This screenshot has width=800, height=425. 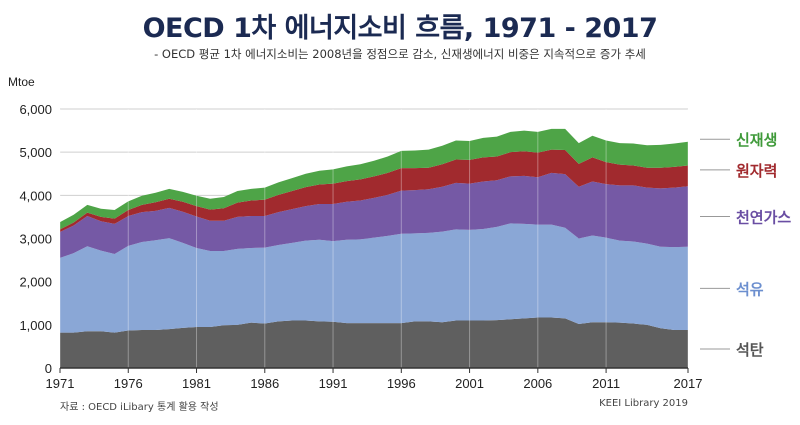 I want to click on legend-label: 원자력, so click(x=756, y=171).